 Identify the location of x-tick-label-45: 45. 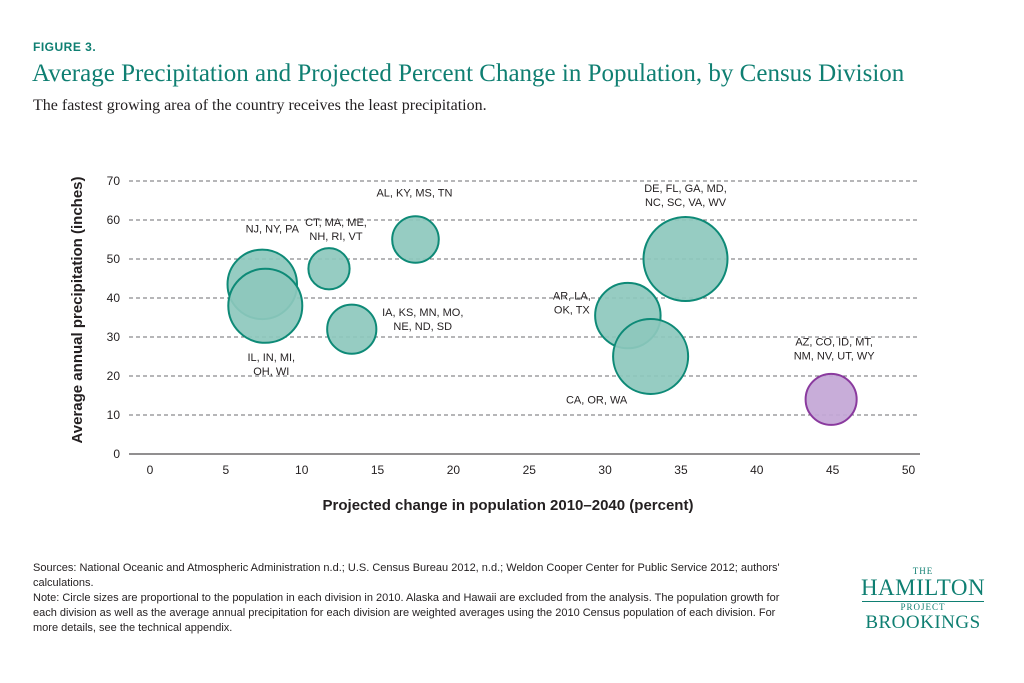
(833, 470).